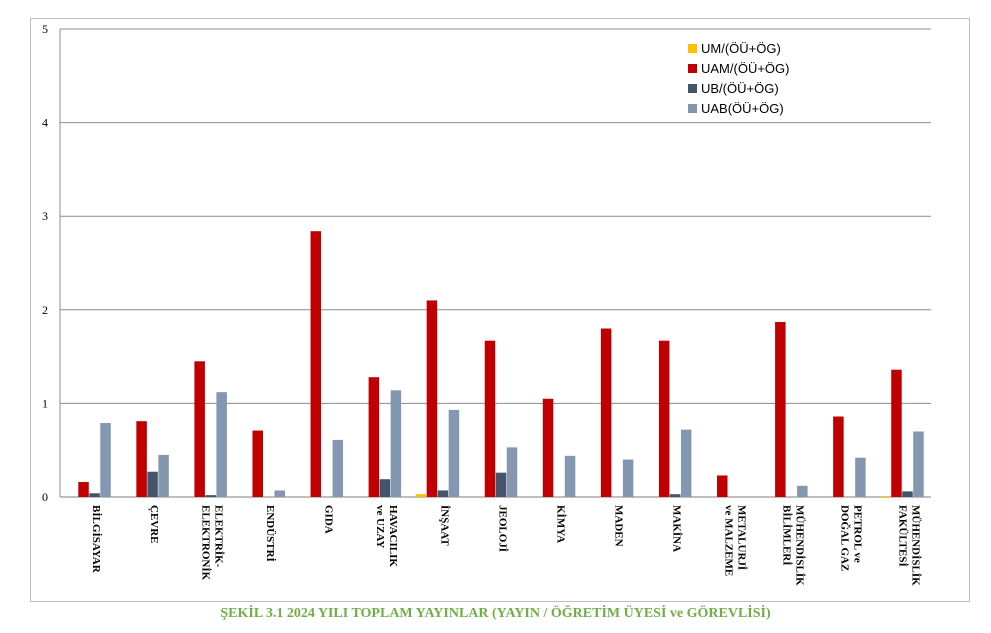 The width and height of the screenshot is (991, 633). I want to click on legend-item: UAM/(ÖÜ+ÖG), so click(738, 68).